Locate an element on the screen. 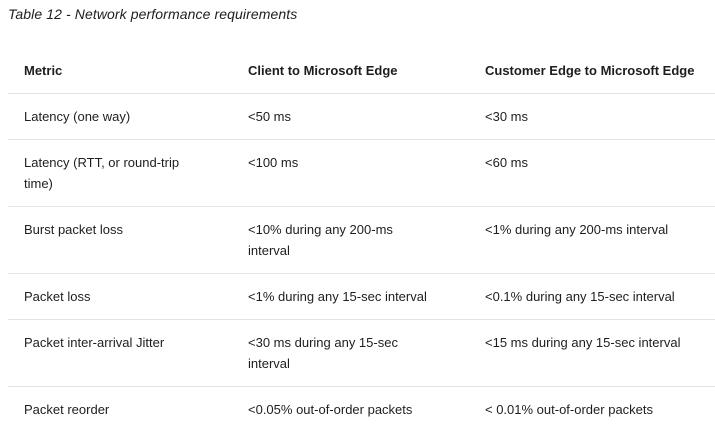 Image resolution: width=715 pixels, height=437 pixels. client-to-edge-cell: <1% during any 15-sec interval is located at coordinates (350, 296).